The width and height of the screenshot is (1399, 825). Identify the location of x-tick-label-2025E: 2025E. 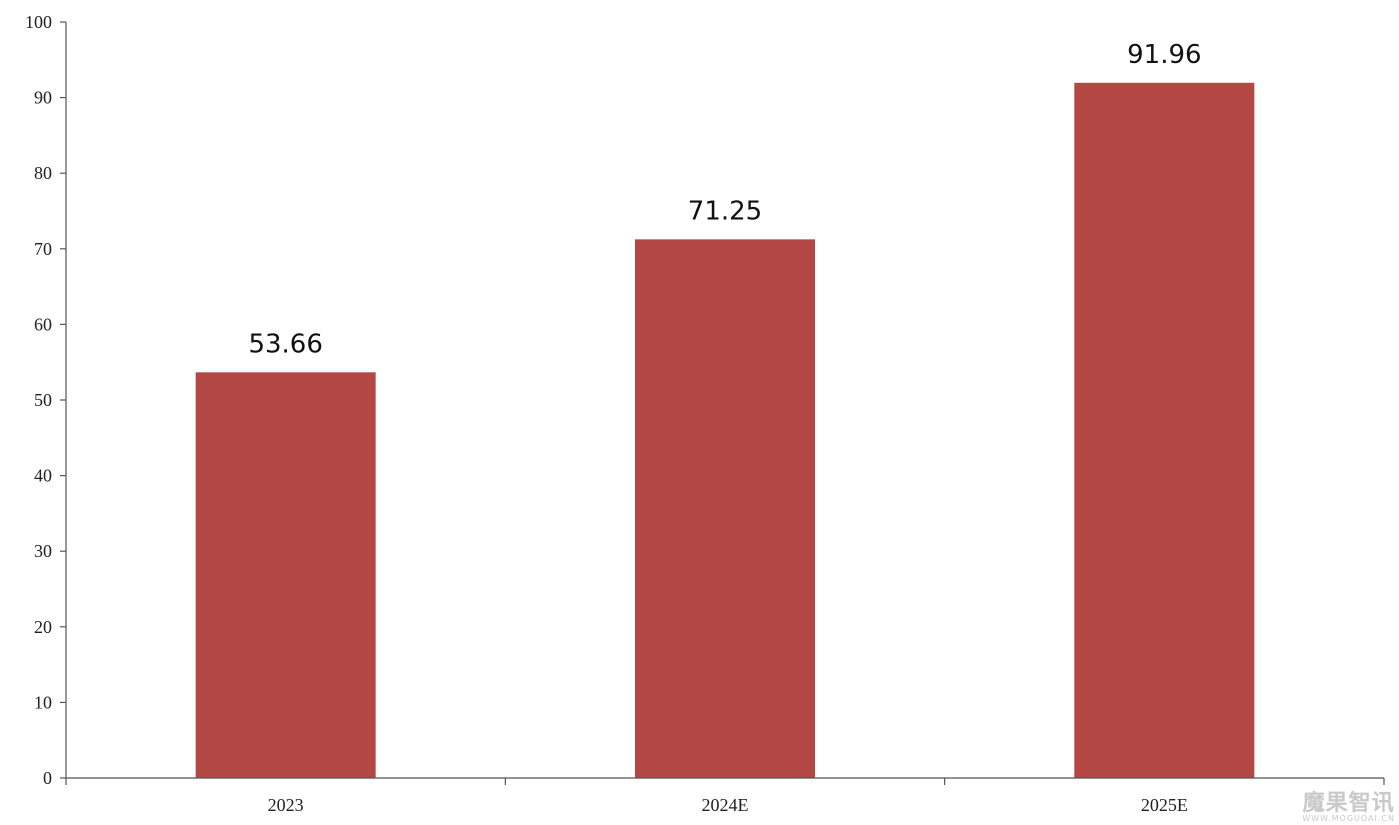
(1164, 805).